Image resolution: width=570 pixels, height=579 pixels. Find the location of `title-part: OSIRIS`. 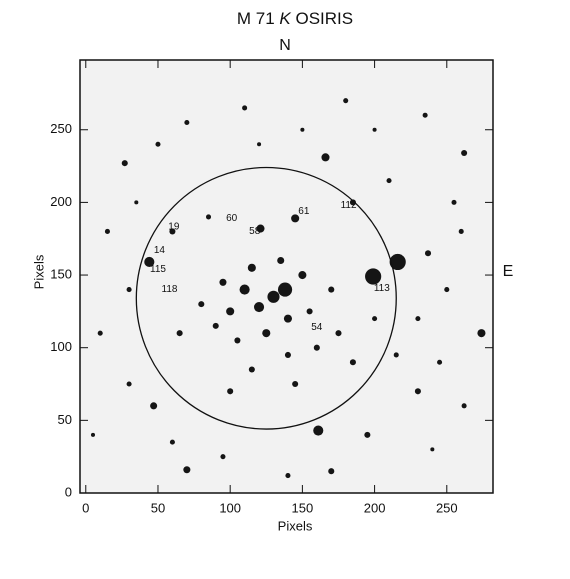

title-part: OSIRIS is located at coordinates (324, 18).